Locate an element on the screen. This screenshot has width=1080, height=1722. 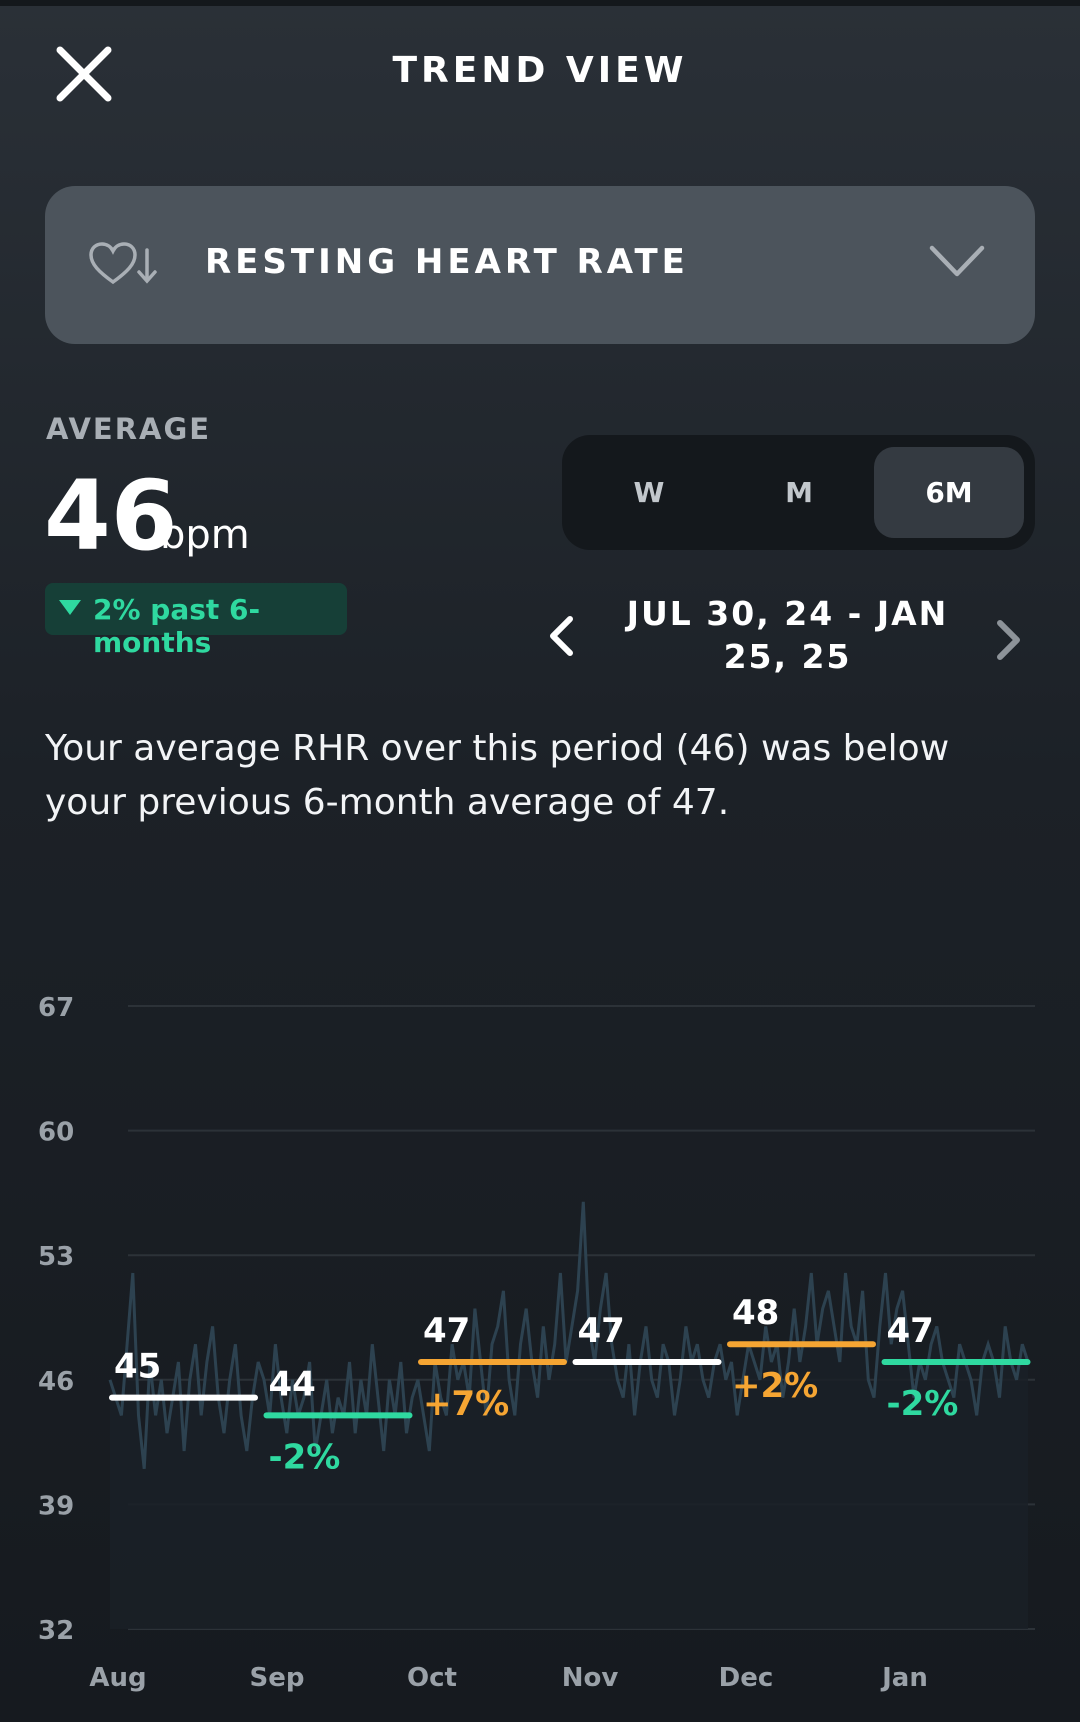
x-tick-label: Jan is located at coordinates (904, 1678).